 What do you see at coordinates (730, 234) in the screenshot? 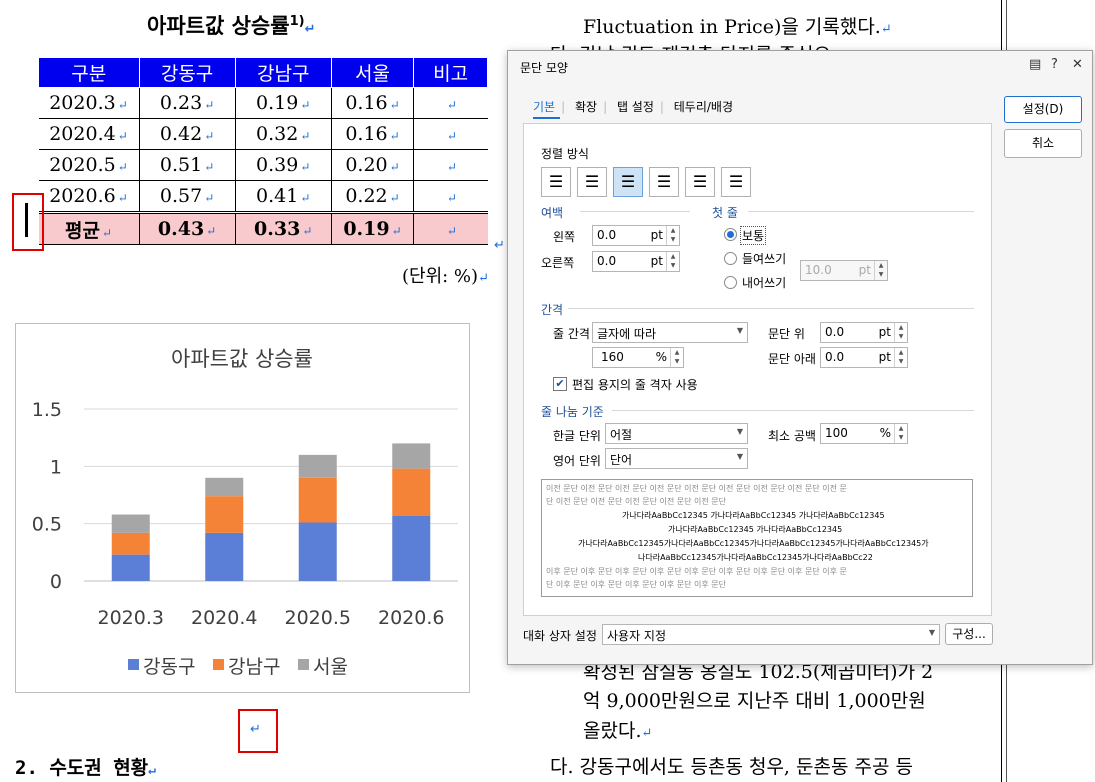
I see `first-line-normal-radio` at bounding box center [730, 234].